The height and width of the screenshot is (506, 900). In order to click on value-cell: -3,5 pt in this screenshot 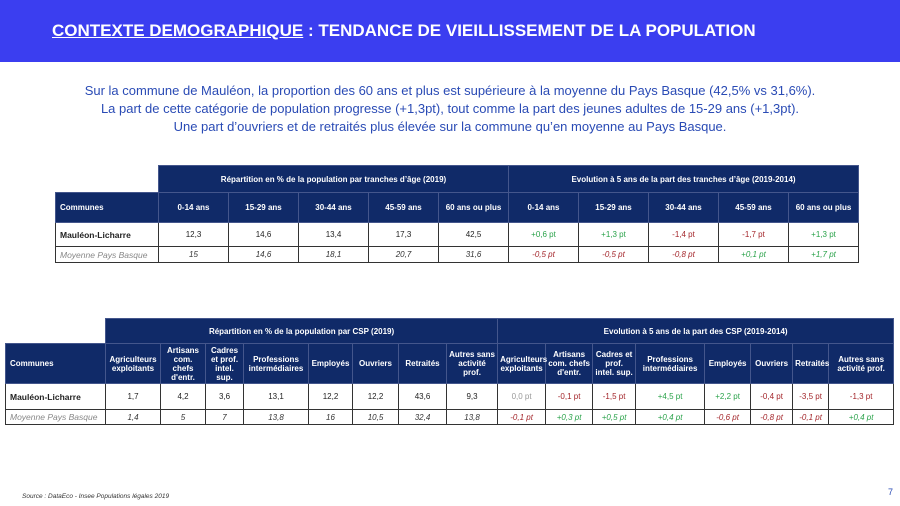, I will do `click(811, 396)`.